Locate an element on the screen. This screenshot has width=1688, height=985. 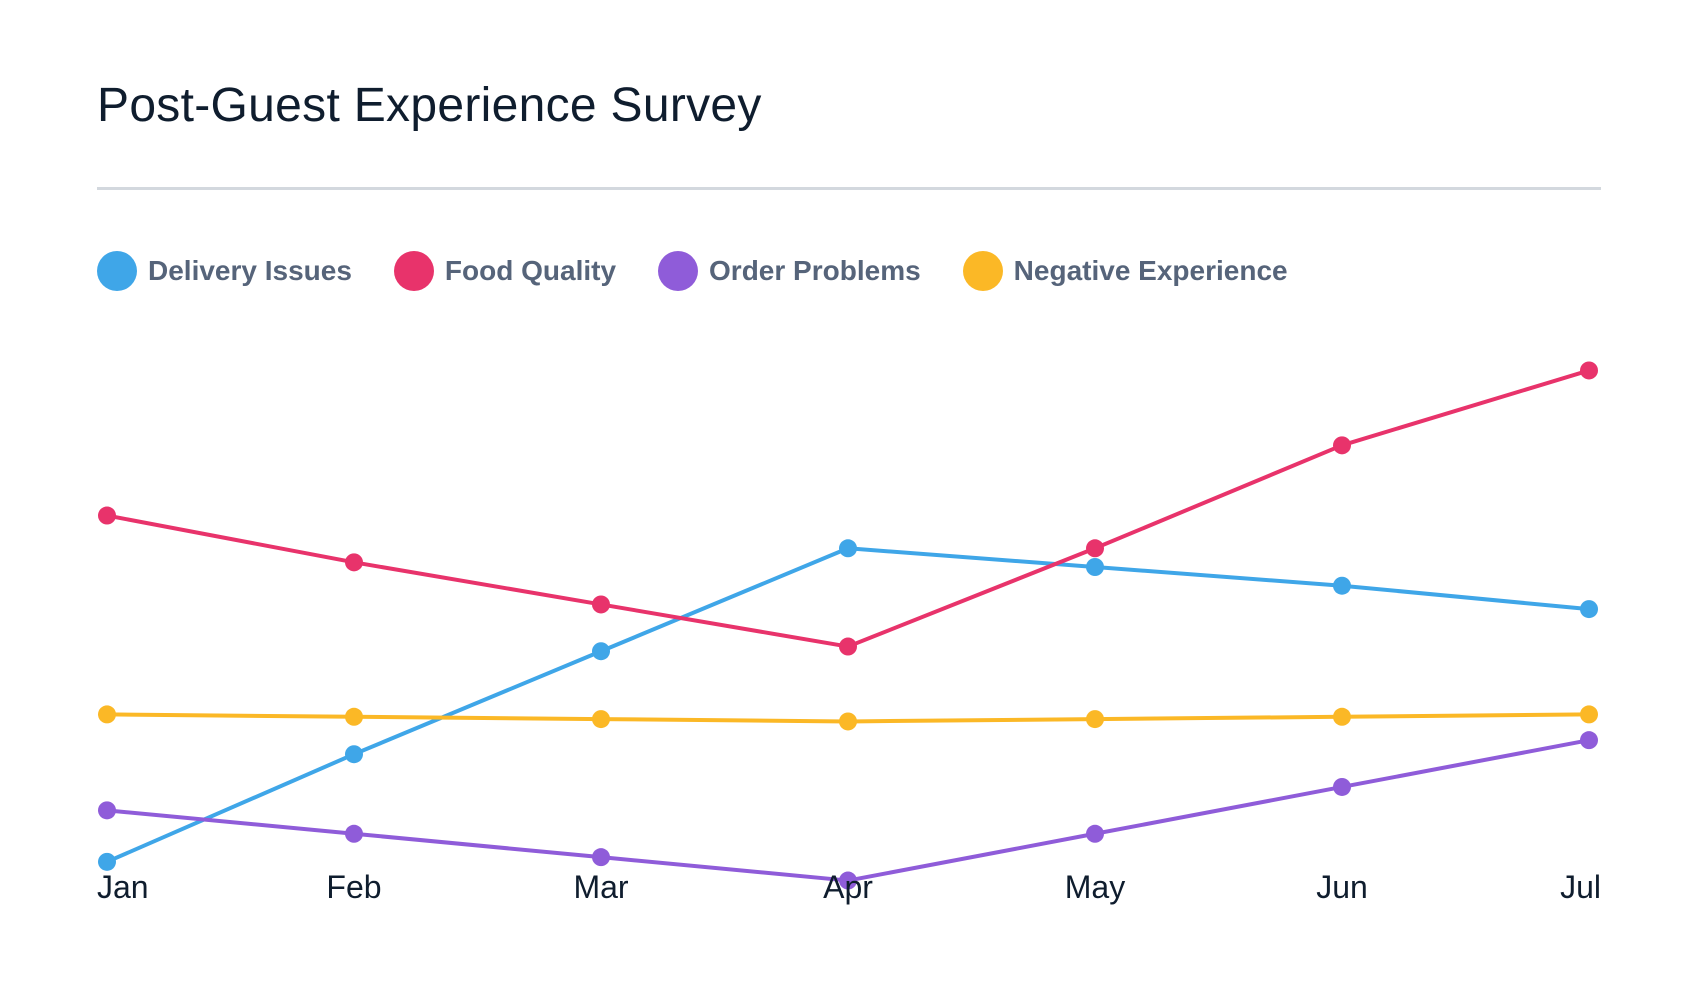
data-point-food-quality-may is located at coordinates (1095, 548).